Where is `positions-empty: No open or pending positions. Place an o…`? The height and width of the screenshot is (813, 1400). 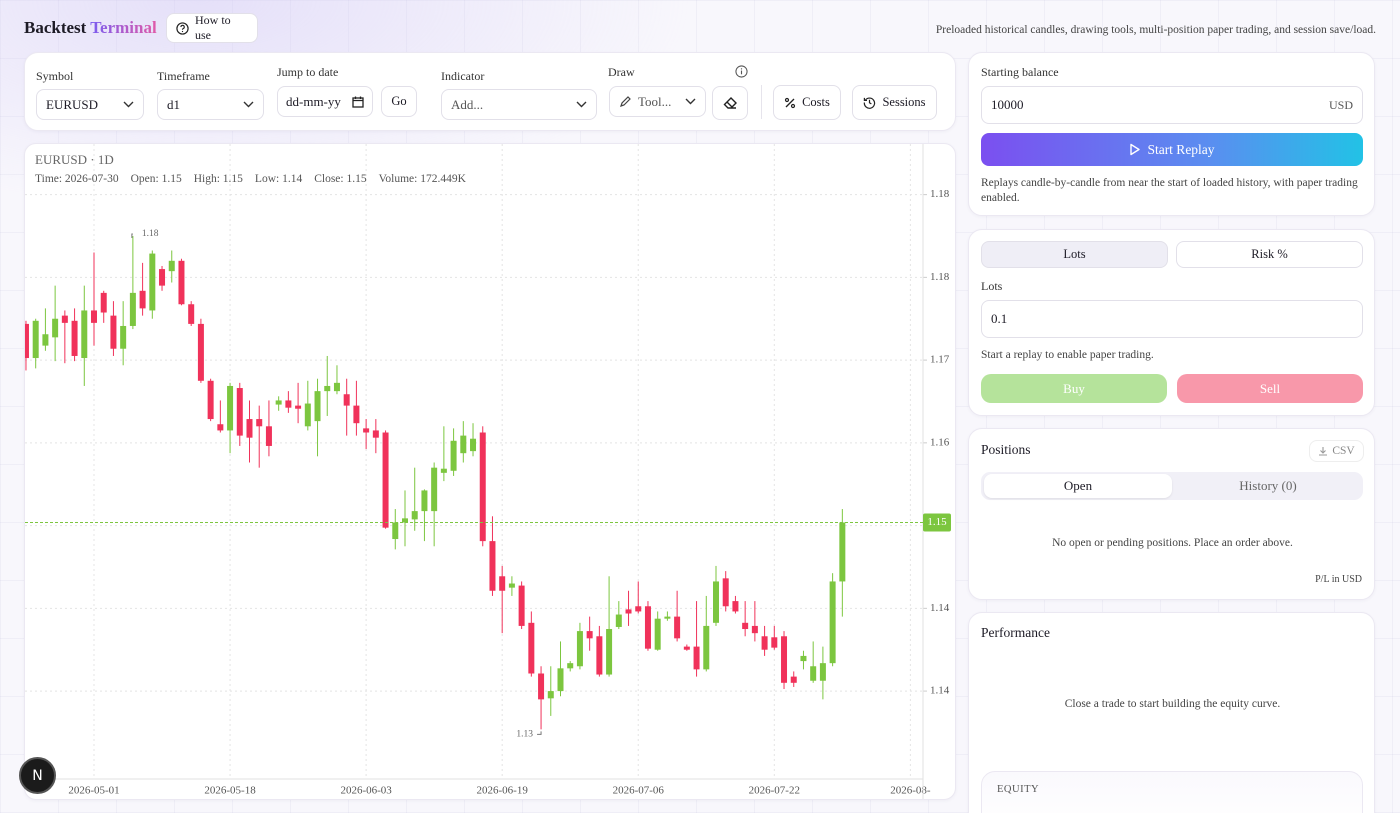 positions-empty: No open or pending positions. Place an o… is located at coordinates (1172, 543).